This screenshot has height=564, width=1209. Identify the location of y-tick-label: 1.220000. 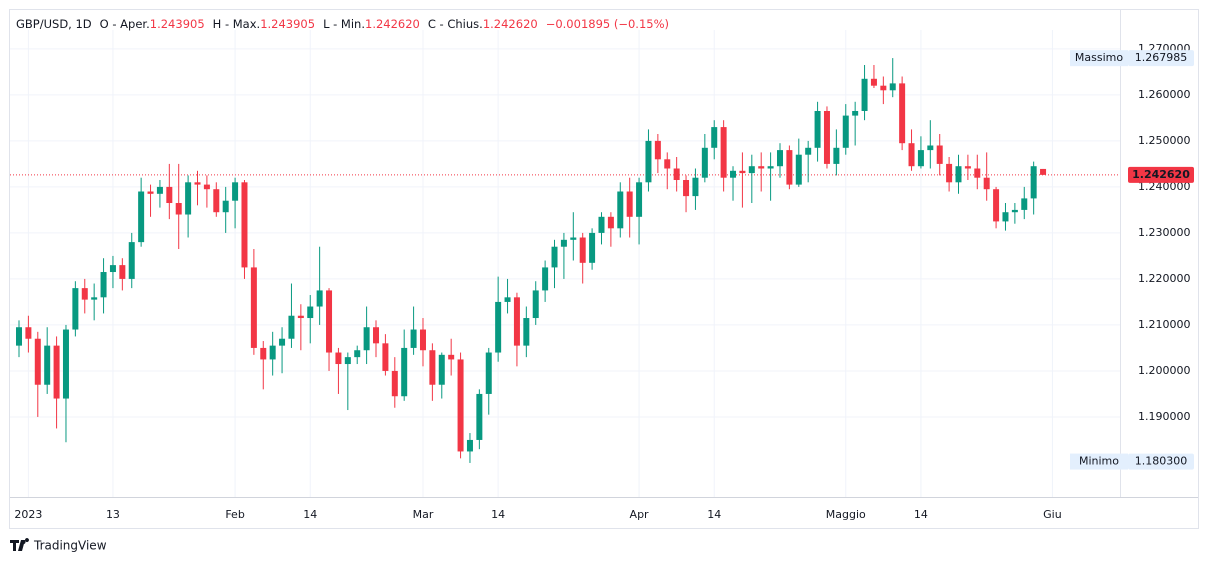
(1164, 278).